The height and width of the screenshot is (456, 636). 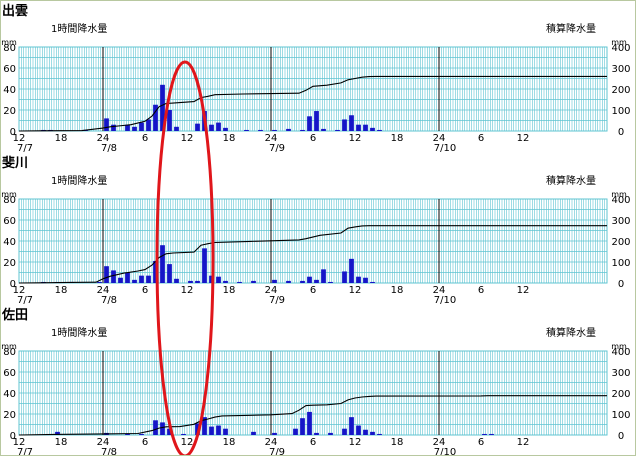 I want to click on station-name: 佐田, so click(x=14, y=315).